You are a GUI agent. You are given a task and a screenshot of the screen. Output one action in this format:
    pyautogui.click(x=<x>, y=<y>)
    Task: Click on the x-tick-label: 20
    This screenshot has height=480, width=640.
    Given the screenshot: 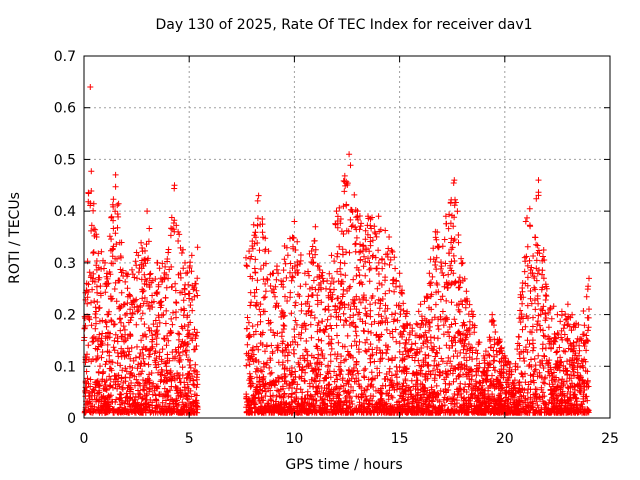 What is the action you would take?
    pyautogui.click(x=505, y=439)
    